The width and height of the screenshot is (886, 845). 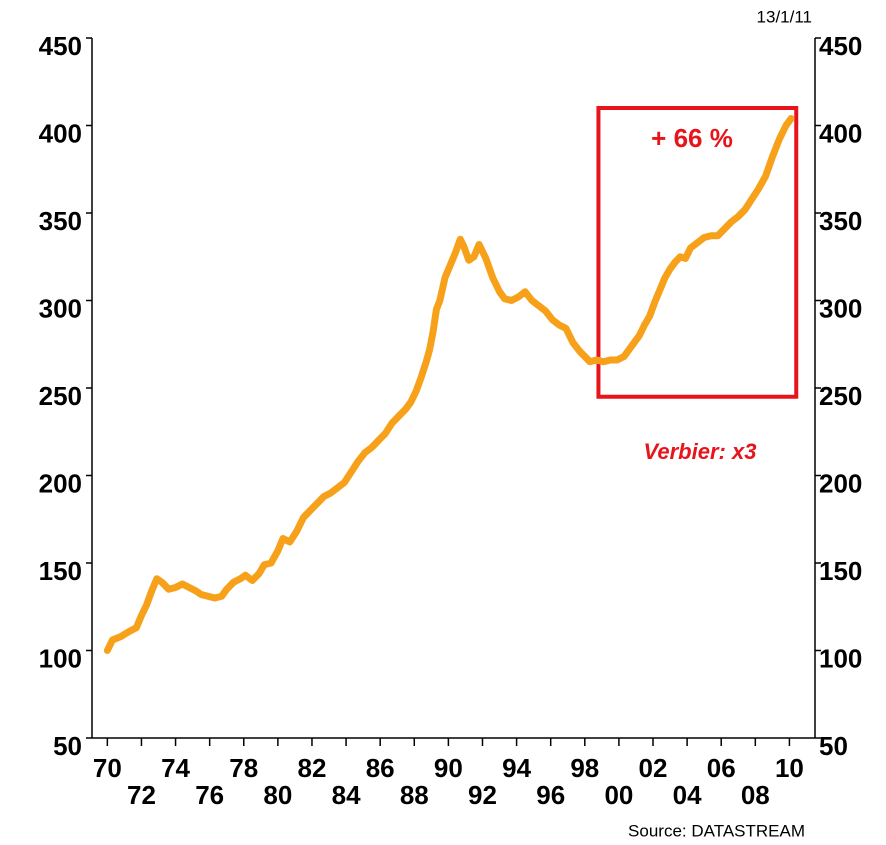 I want to click on y-tick-label: 450, so click(x=60, y=46).